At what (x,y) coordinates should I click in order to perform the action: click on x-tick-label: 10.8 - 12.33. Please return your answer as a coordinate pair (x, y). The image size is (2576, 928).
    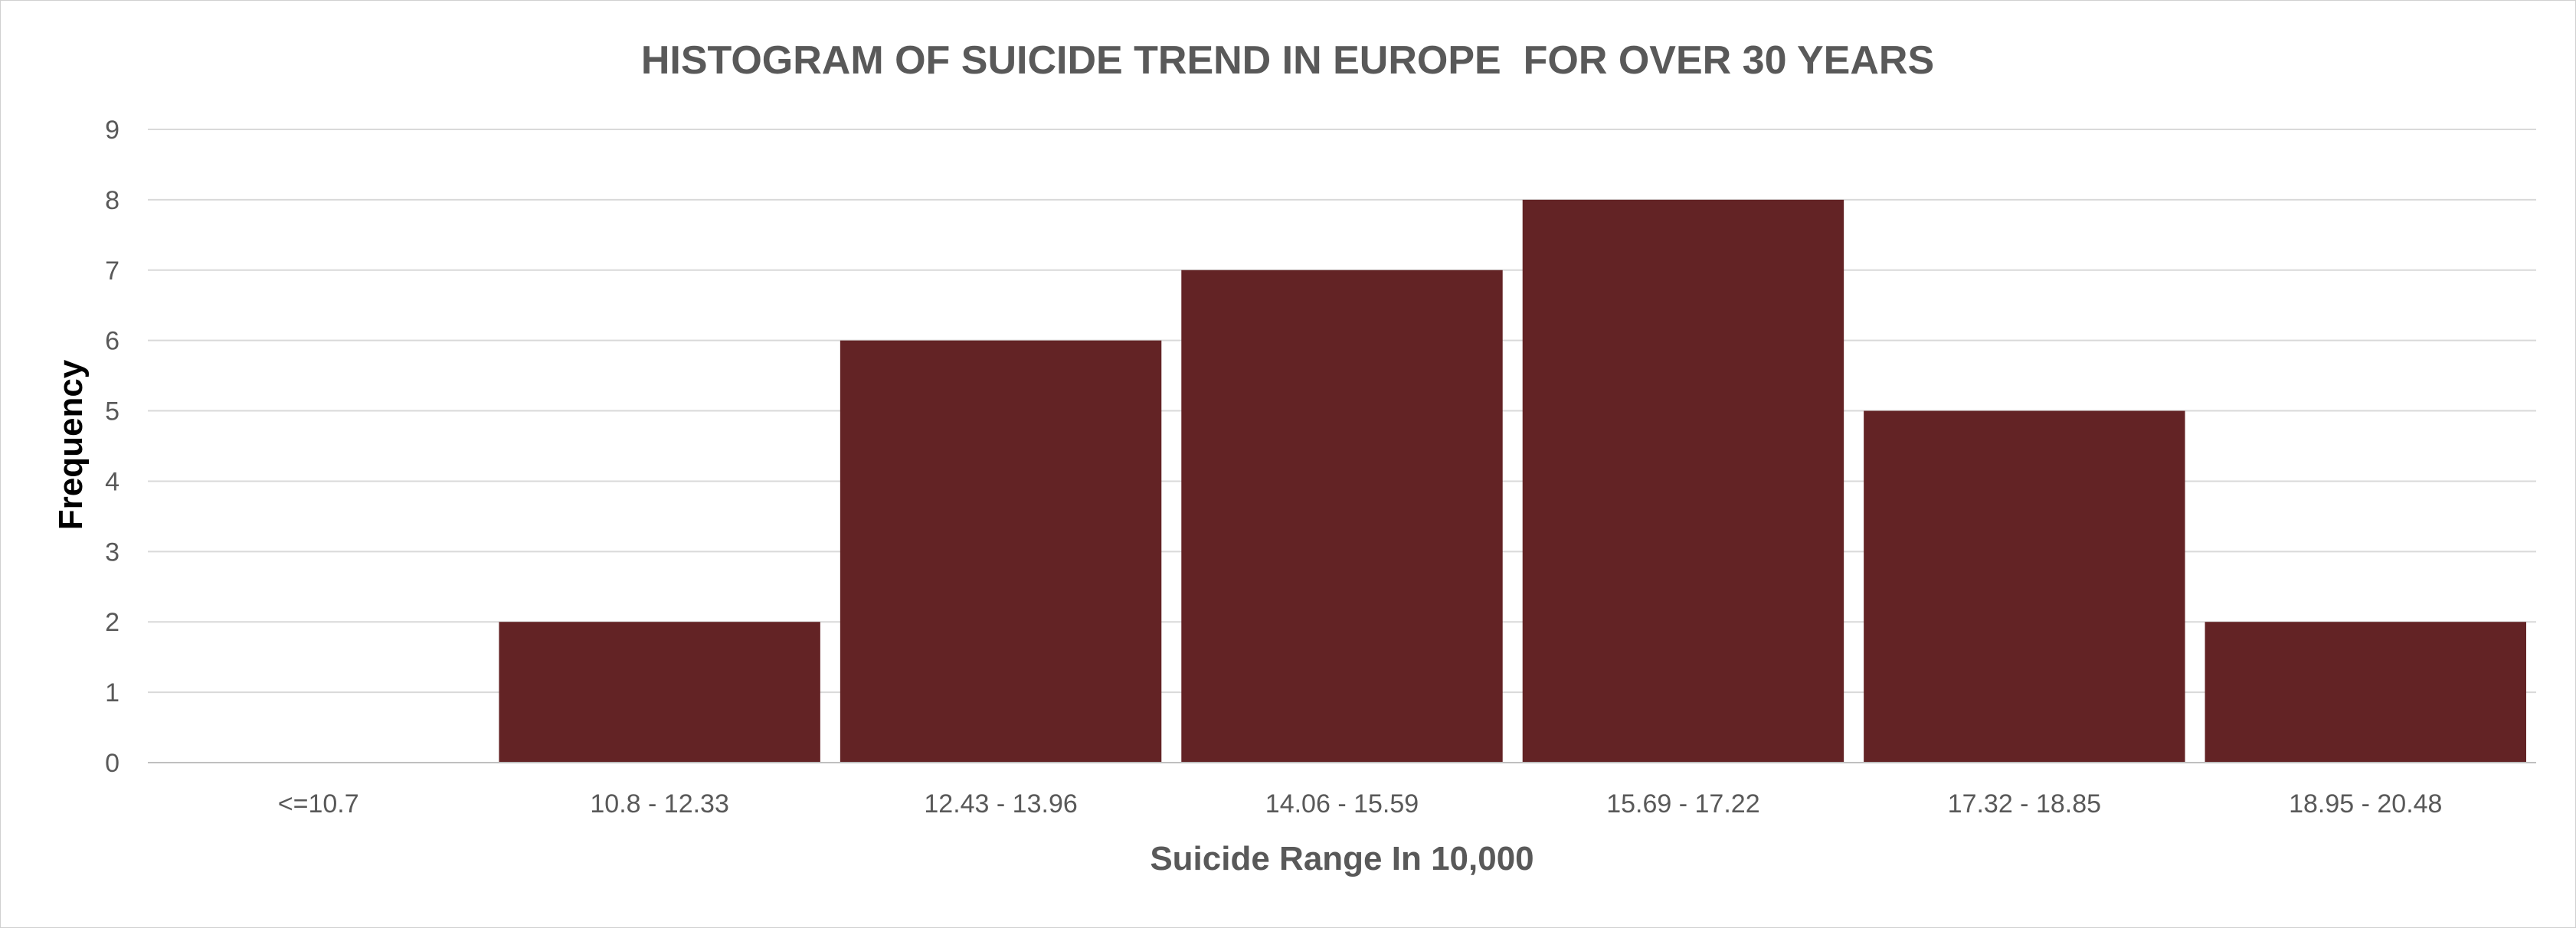
    Looking at the image, I should click on (659, 804).